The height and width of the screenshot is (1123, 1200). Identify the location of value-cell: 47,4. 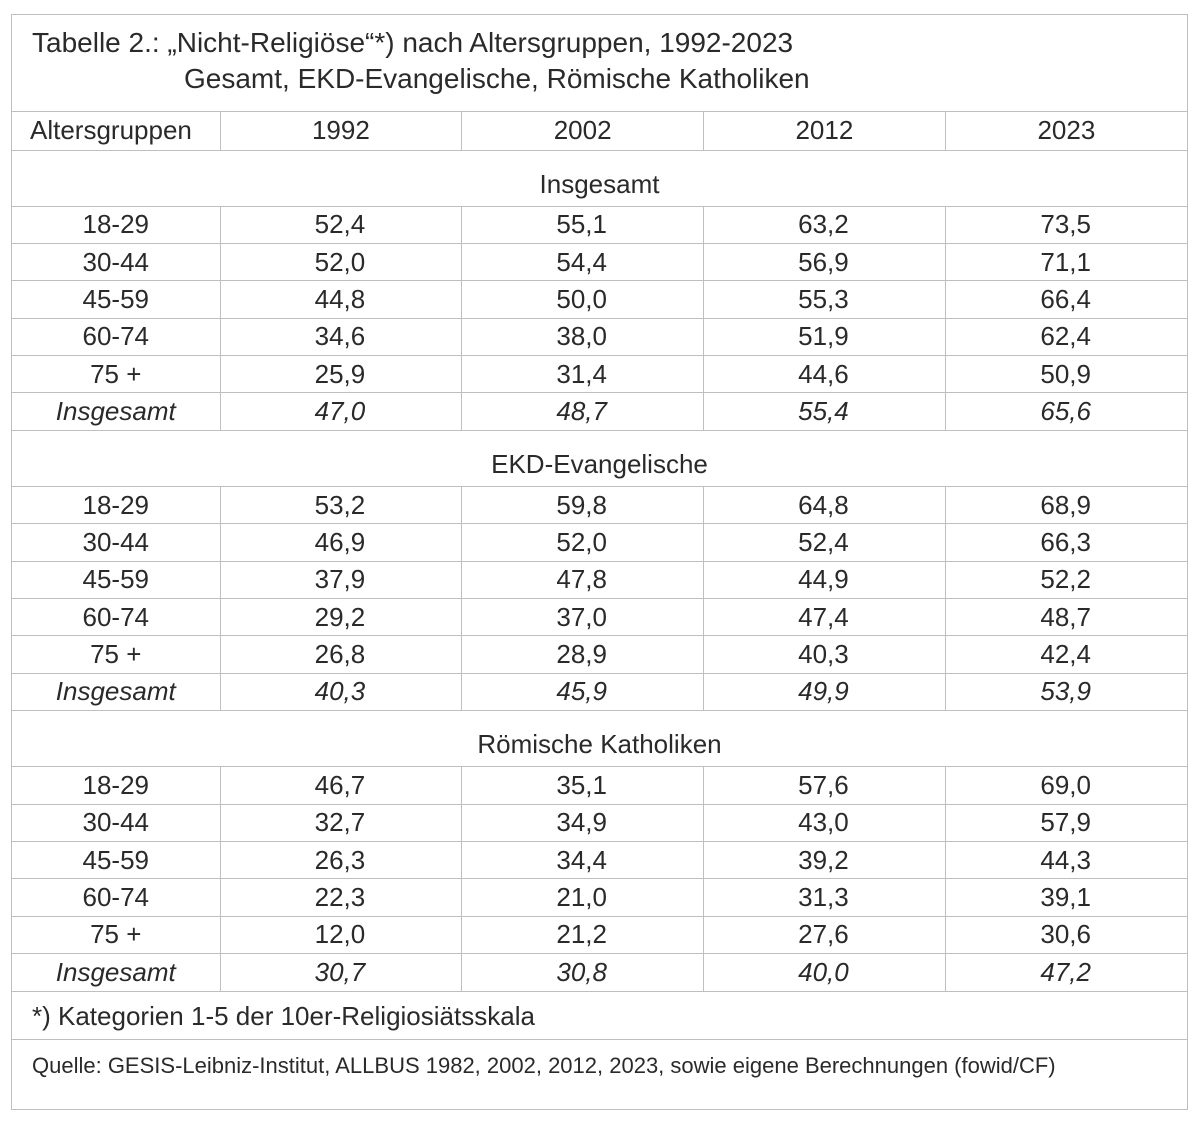
(824, 617).